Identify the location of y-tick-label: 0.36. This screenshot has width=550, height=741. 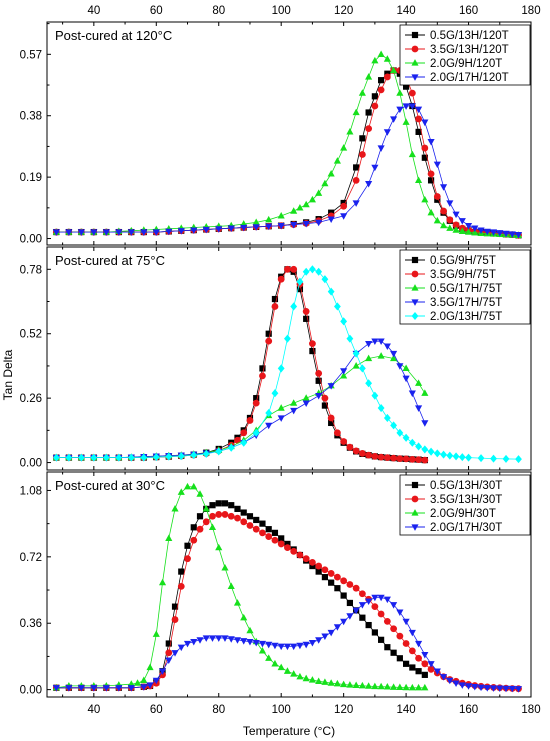
(31, 624).